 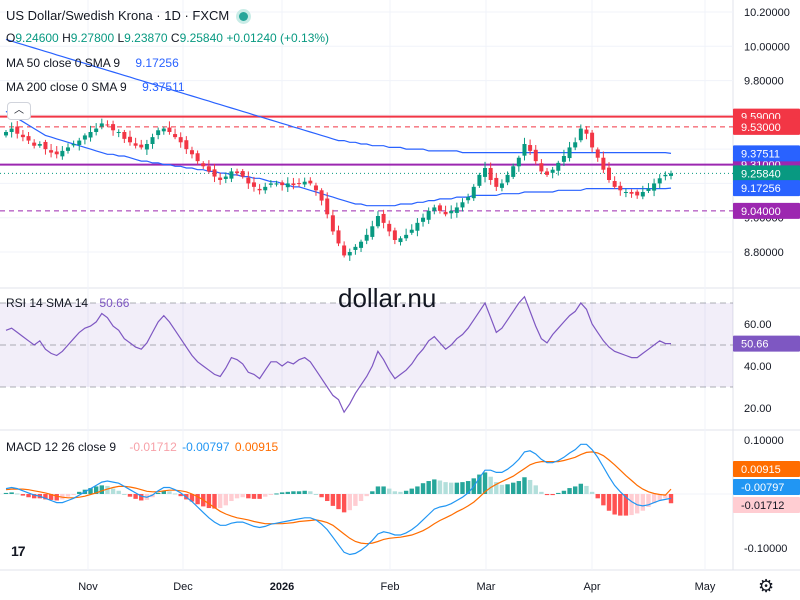 What do you see at coordinates (338, 158) in the screenshot?
I see `ma50-line` at bounding box center [338, 158].